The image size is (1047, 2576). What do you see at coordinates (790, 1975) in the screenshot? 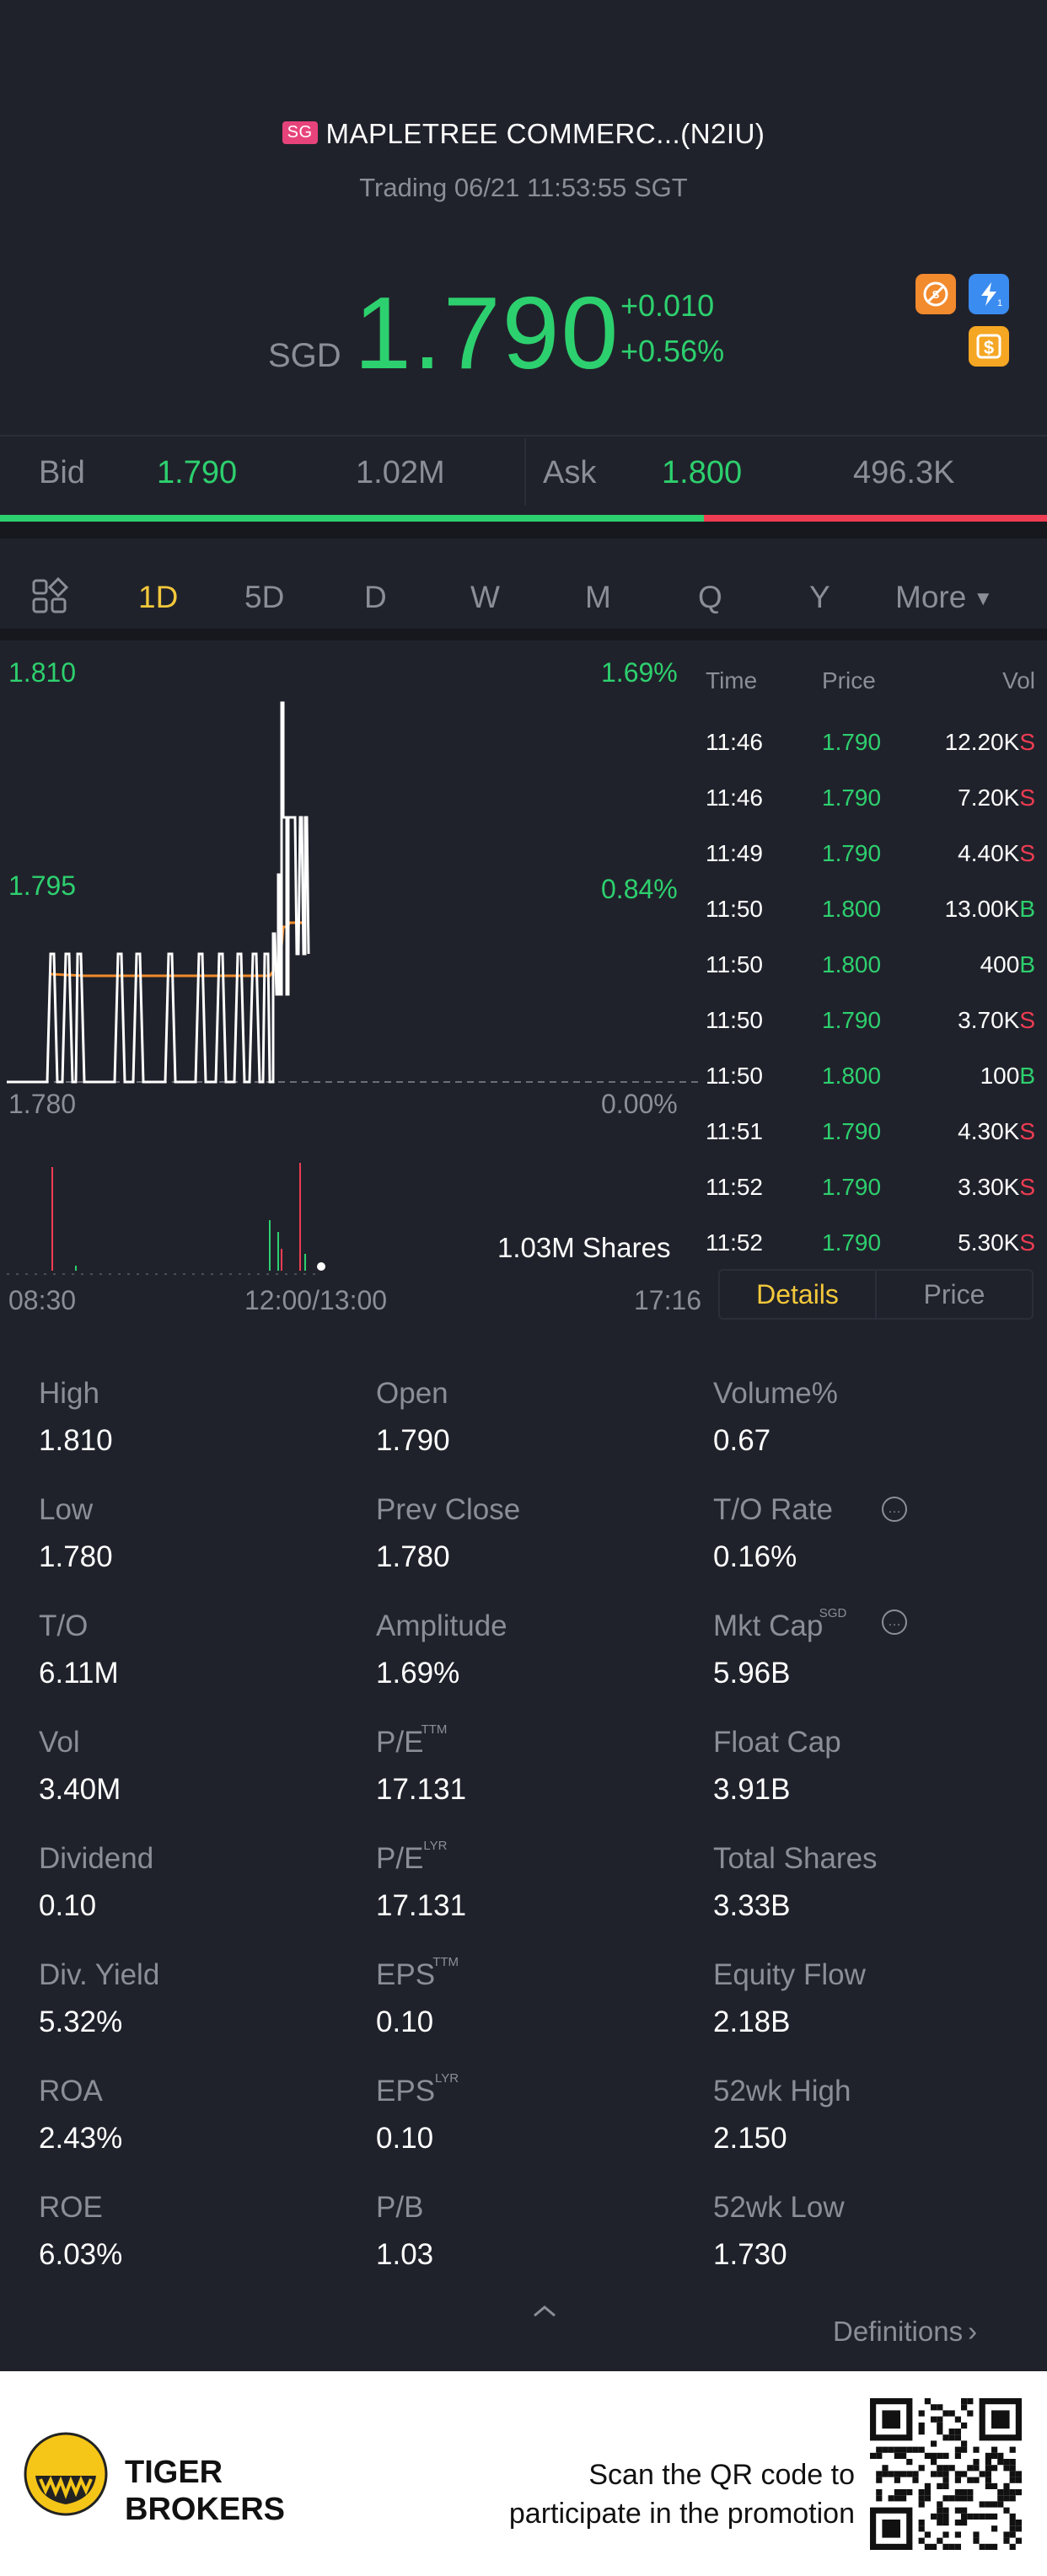
I see `stat-label-text: Equity Flow` at bounding box center [790, 1975].